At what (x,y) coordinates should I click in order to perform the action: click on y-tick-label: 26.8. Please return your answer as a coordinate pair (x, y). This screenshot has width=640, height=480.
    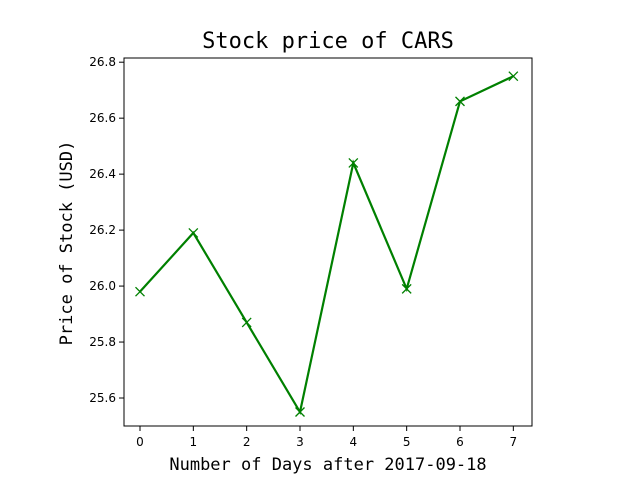
    Looking at the image, I should click on (102, 62).